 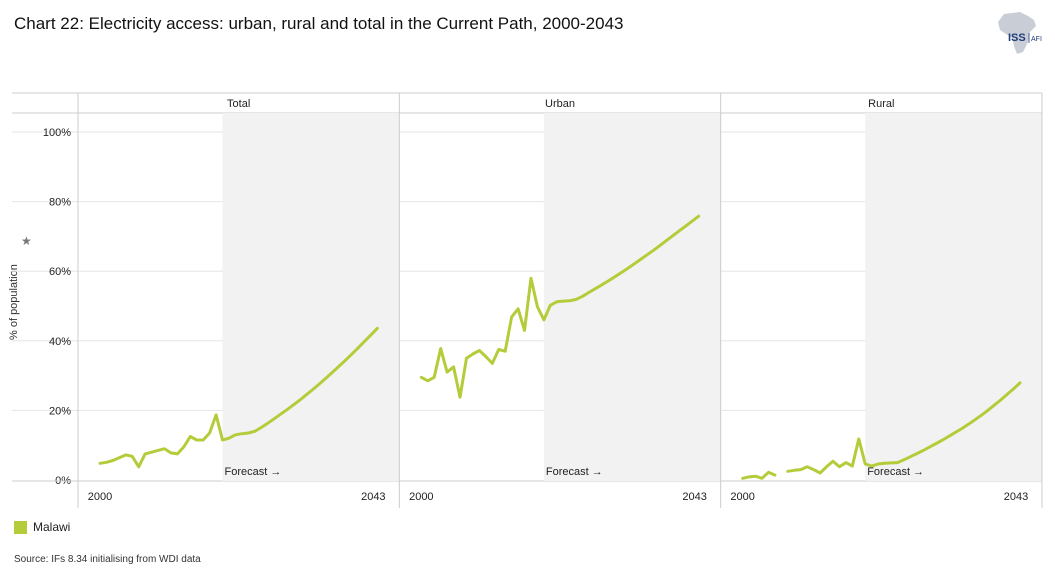 I want to click on series-line-malawi-urban, so click(x=560, y=306).